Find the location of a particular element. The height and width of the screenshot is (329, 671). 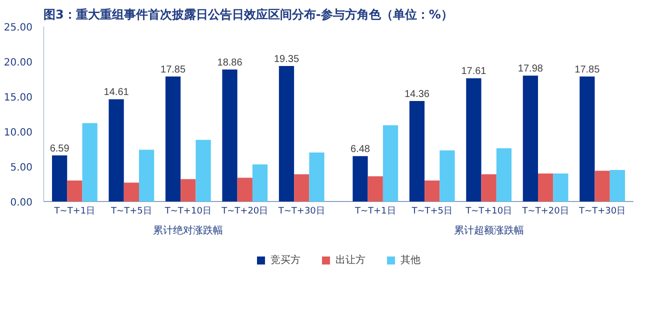

data-label: 17.98 is located at coordinates (531, 69).